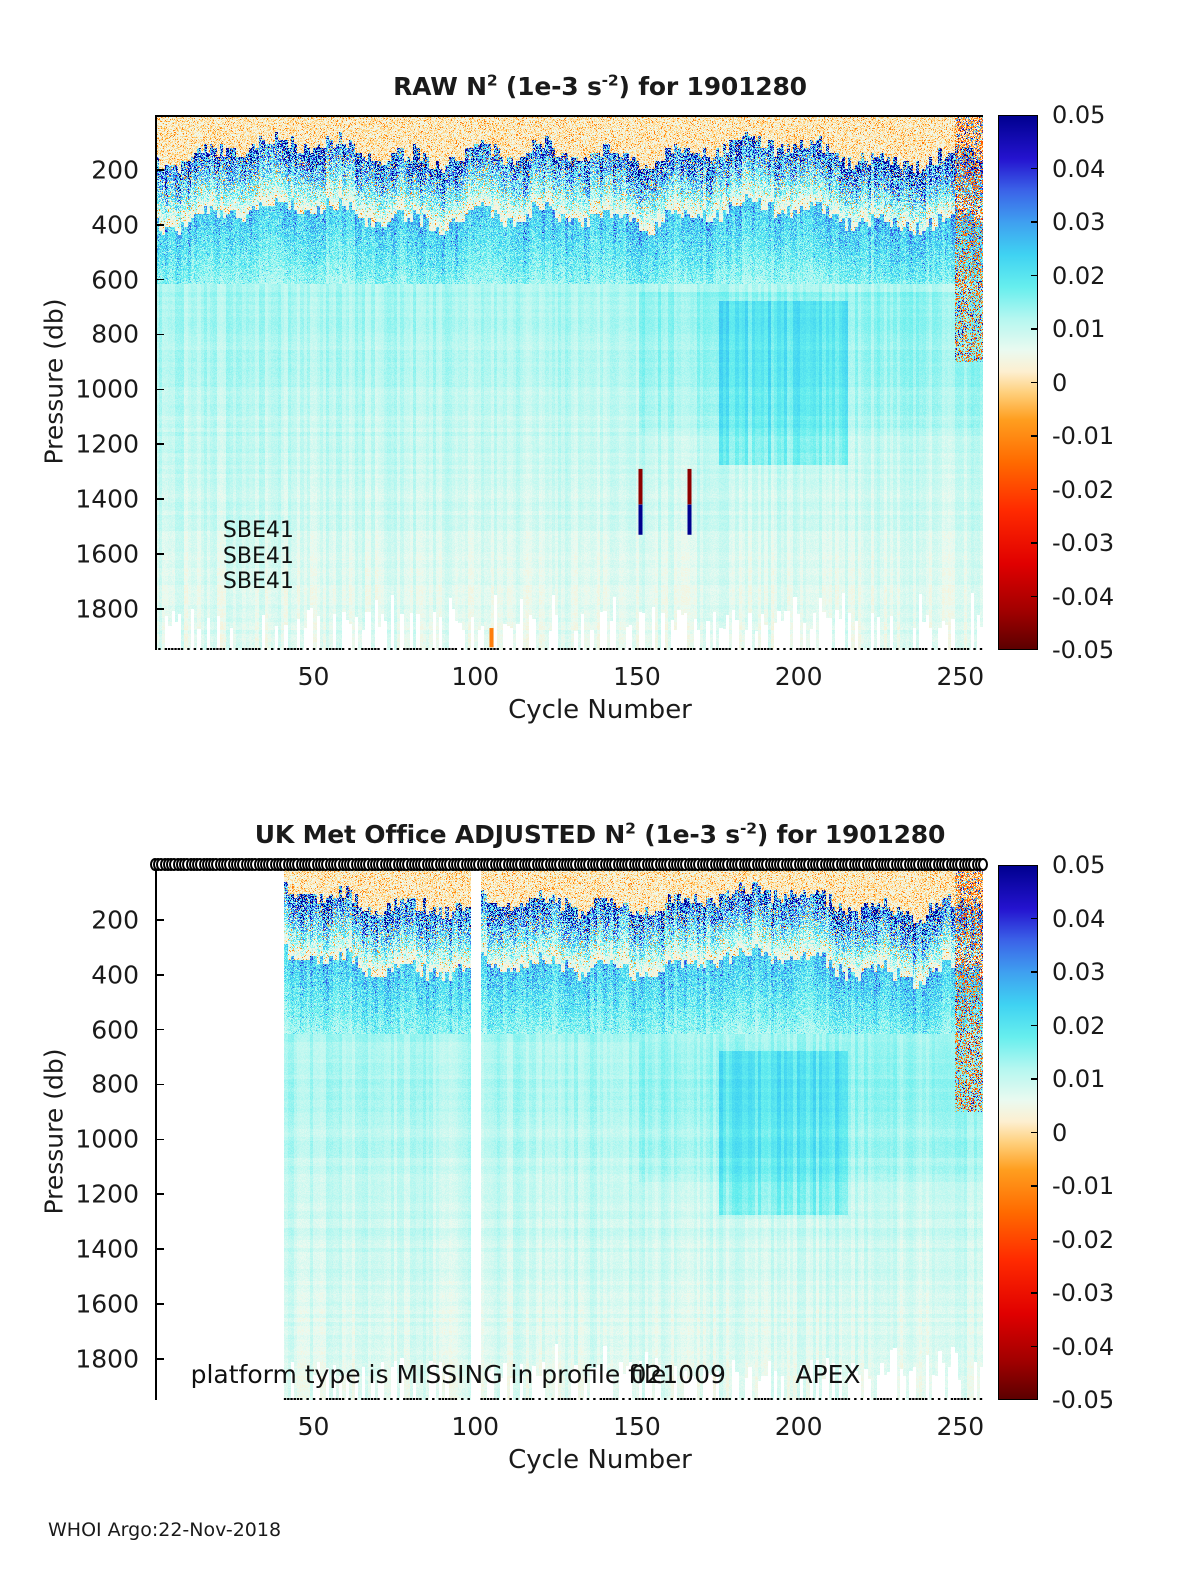 This screenshot has width=1200, height=1575. I want to click on y-tick-label: 200, so click(115, 920).